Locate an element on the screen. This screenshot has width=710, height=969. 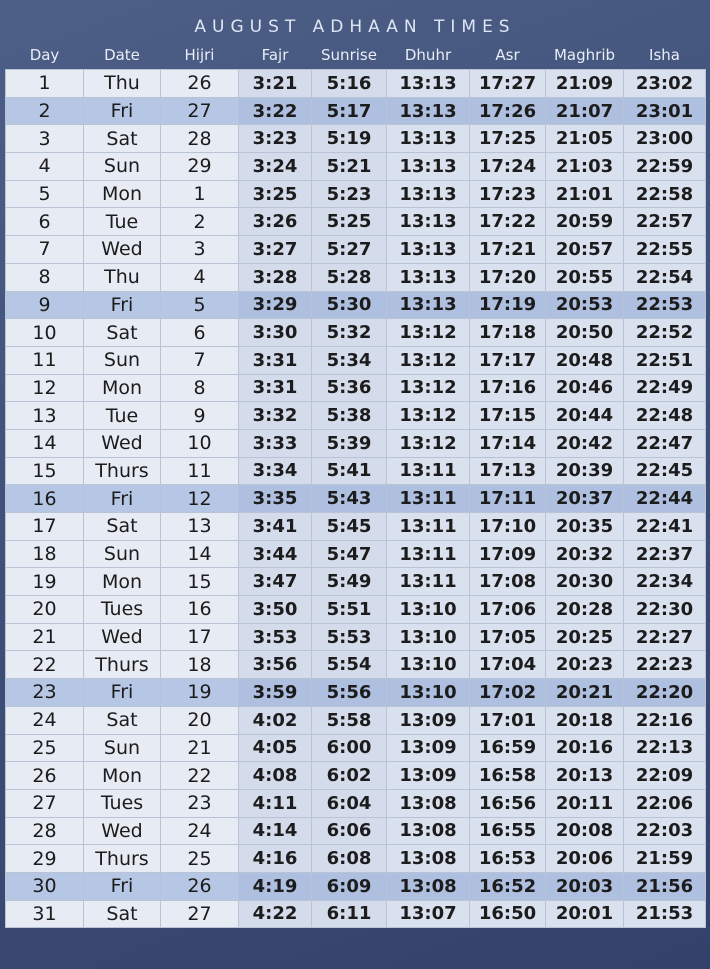
cell-day: 30 is located at coordinates (44, 886).